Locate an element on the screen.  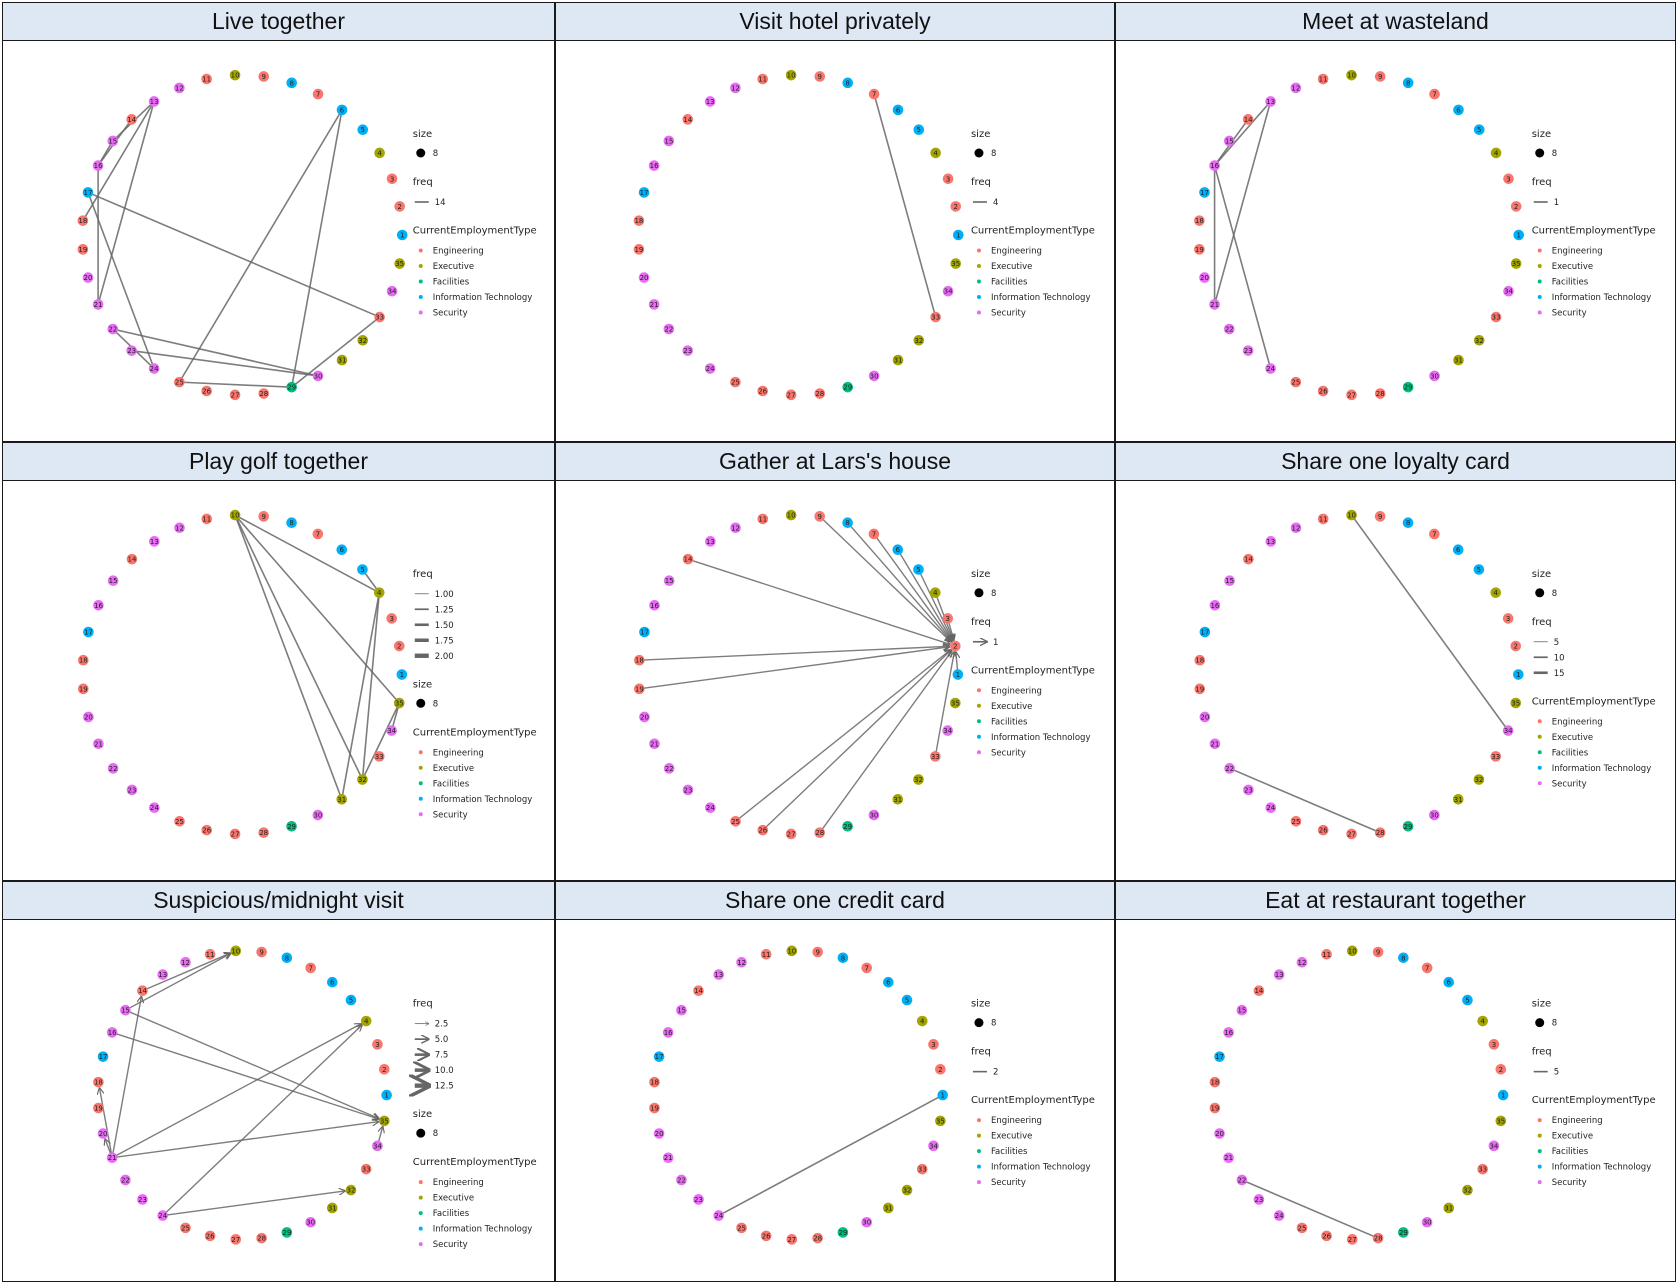
node-9: 9 is located at coordinates (1380, 516).